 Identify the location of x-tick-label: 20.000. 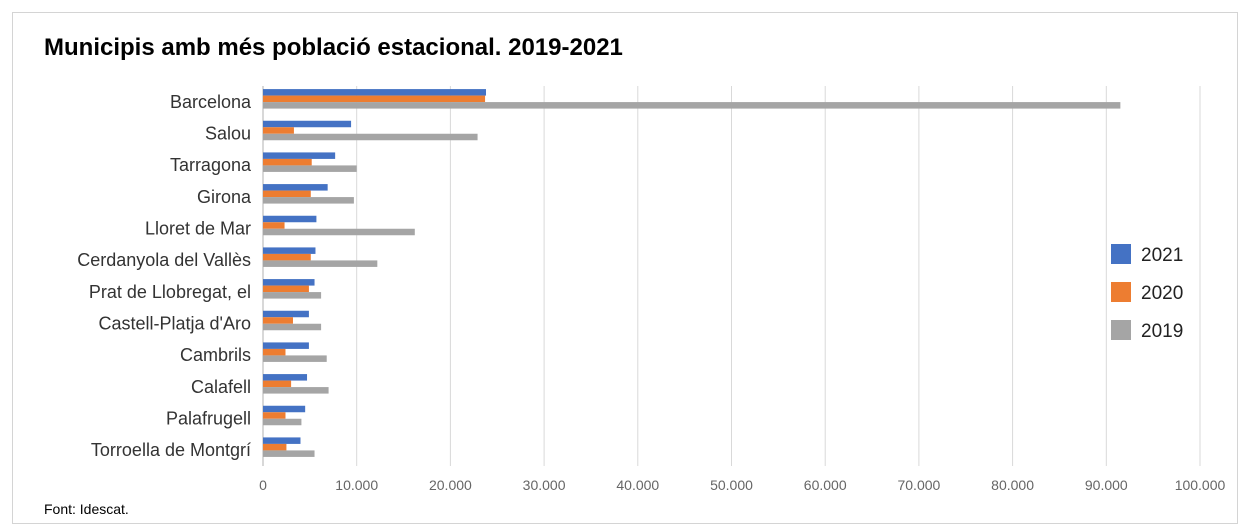
(450, 485).